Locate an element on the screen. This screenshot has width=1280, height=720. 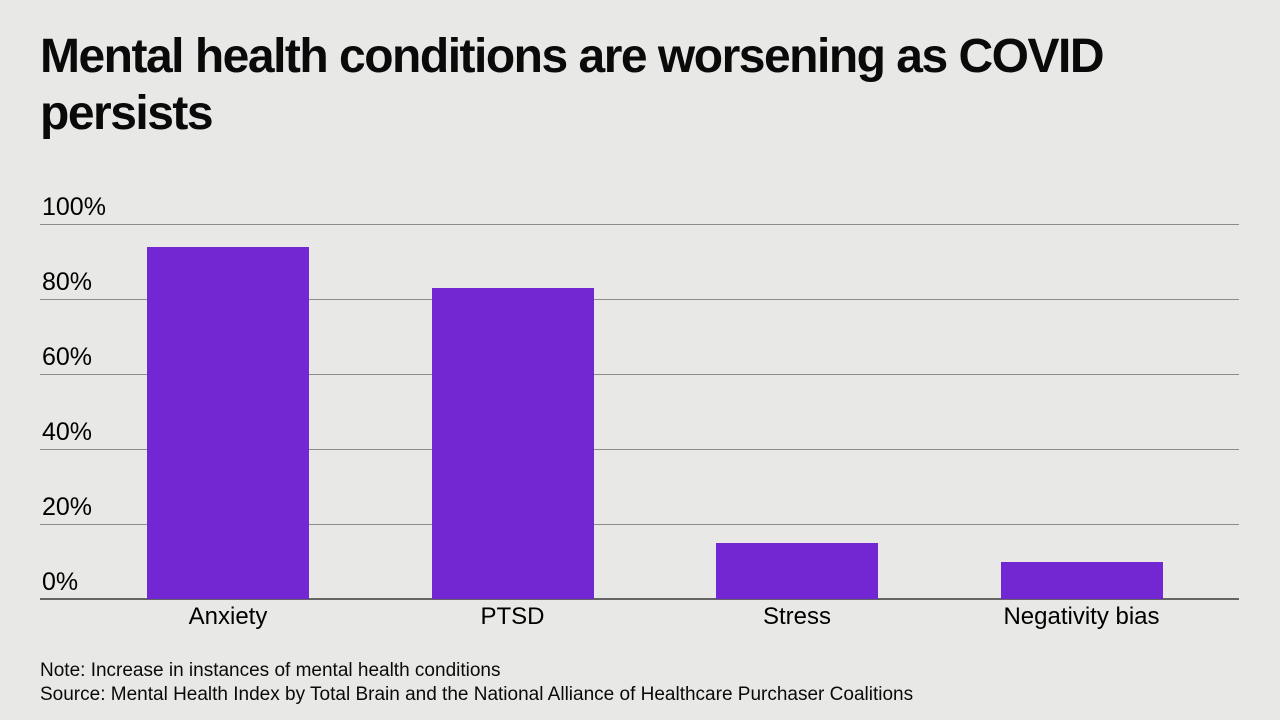
bar-negativity-bias is located at coordinates (1081, 580).